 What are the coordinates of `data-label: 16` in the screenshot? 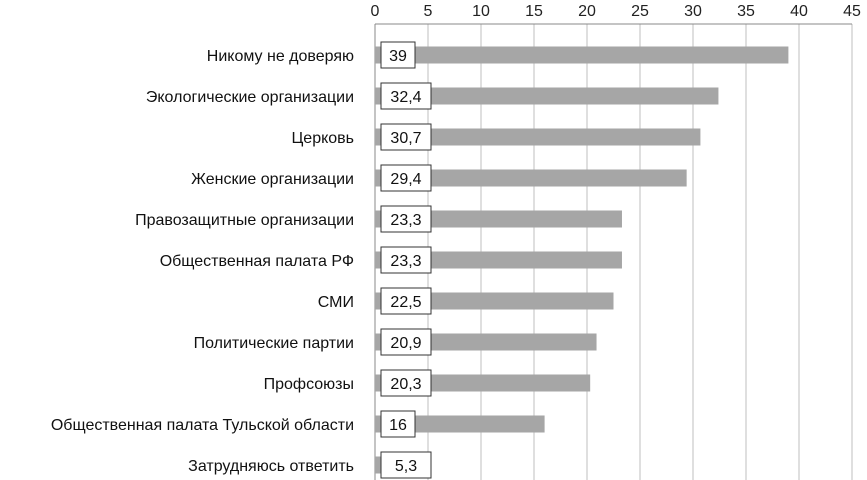 It's located at (398, 425).